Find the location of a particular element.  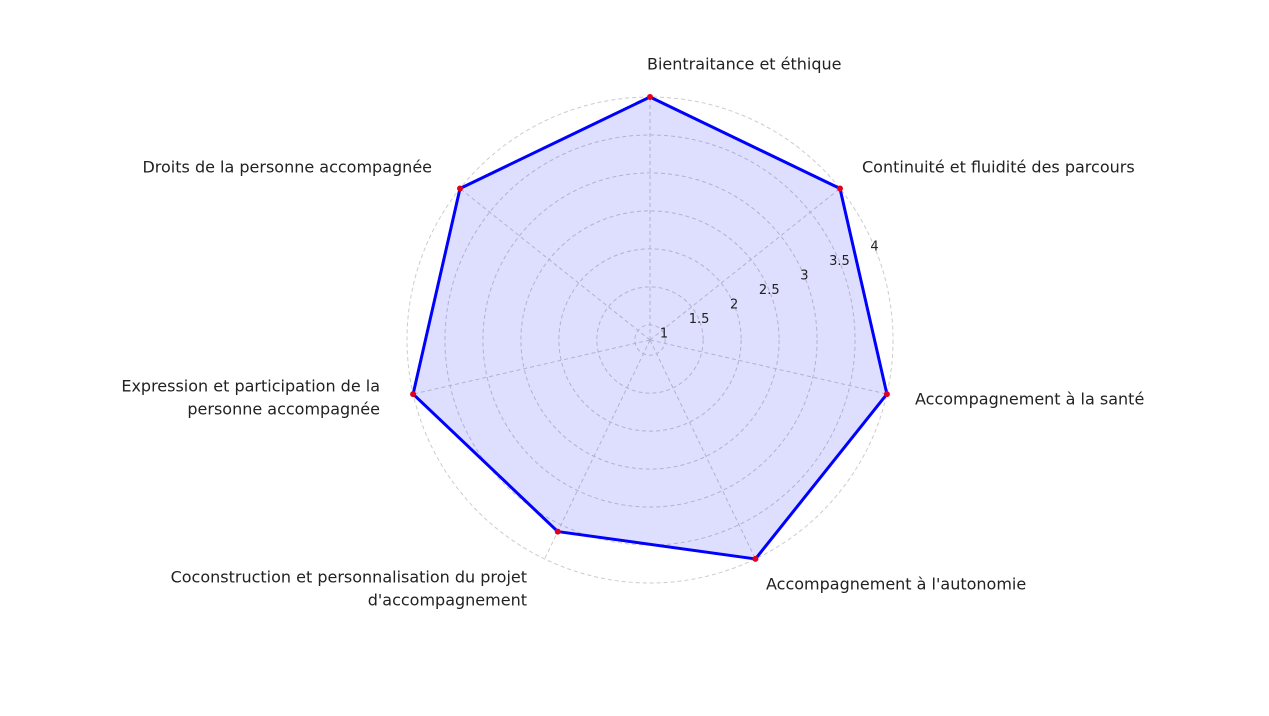

r-tick-label: 3 is located at coordinates (804, 276).